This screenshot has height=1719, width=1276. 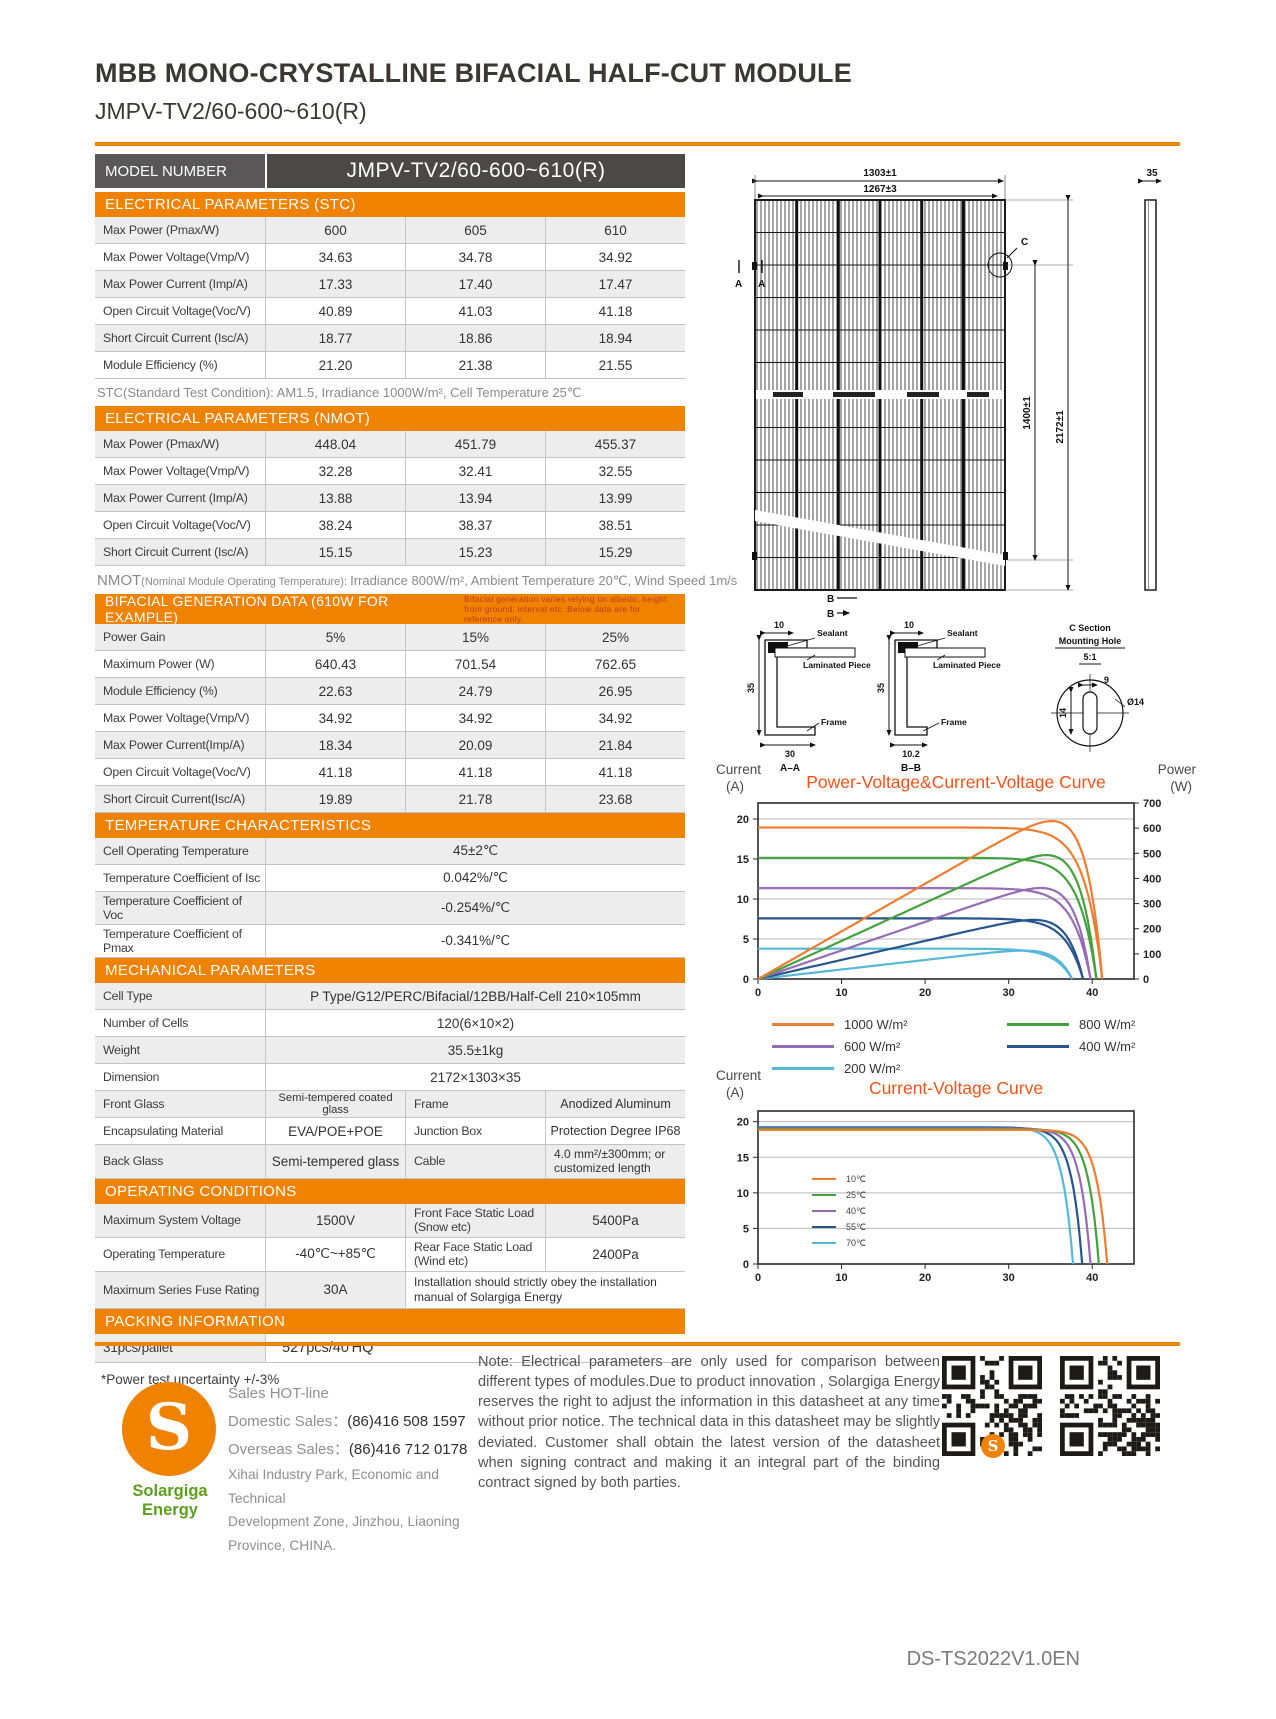 I want to click on qr-logo-badge: S, so click(x=993, y=1446).